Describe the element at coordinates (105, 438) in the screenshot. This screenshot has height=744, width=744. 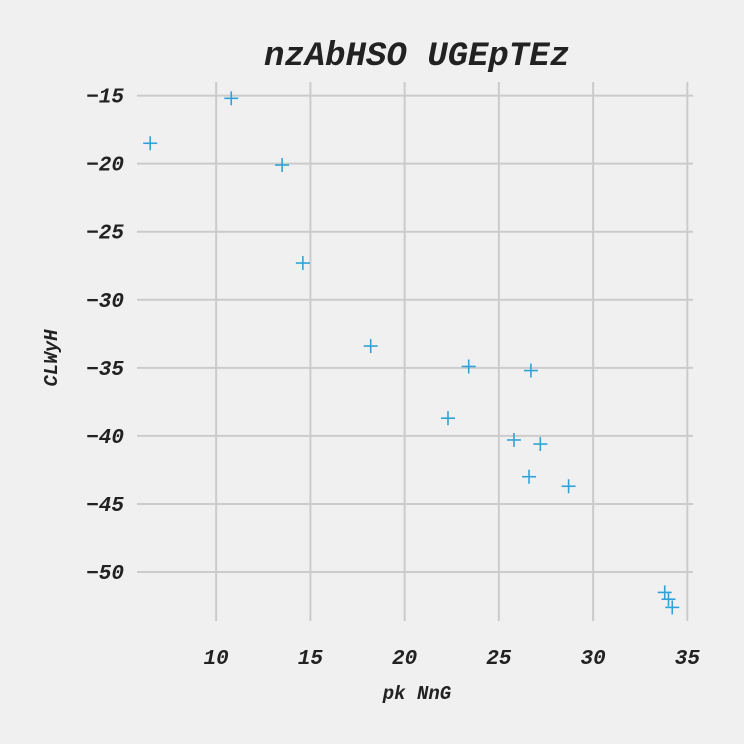
I see `y-tick-label: −40` at that location.